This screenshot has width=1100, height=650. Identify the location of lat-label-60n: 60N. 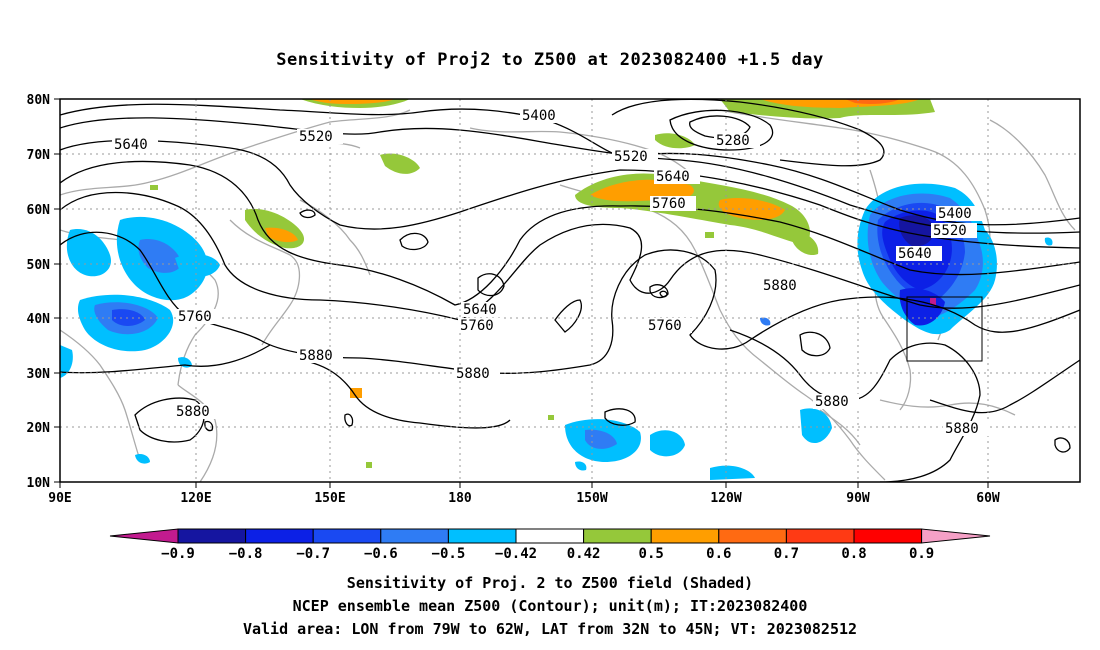
(39, 210).